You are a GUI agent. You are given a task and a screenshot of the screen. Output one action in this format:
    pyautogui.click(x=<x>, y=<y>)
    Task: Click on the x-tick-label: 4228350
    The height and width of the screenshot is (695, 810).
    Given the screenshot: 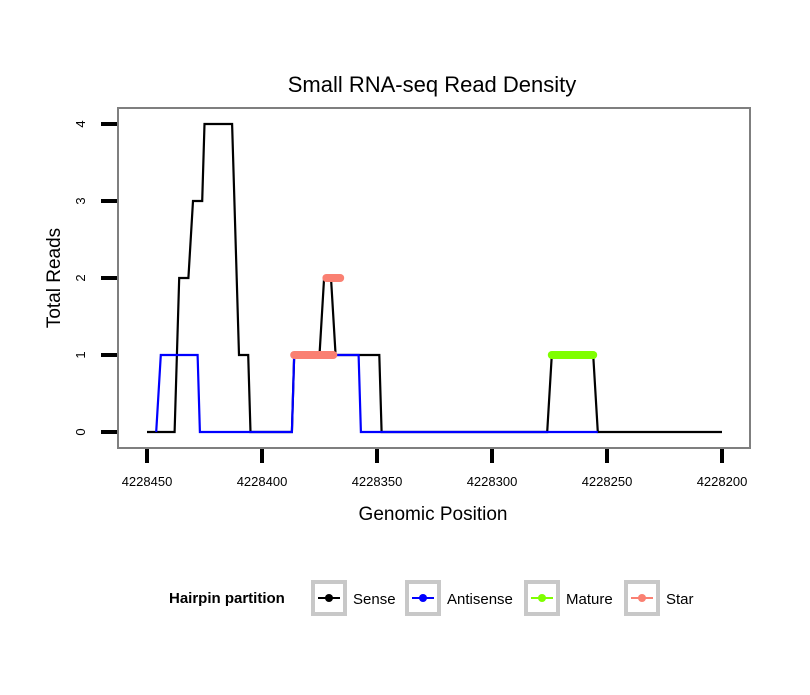 What is the action you would take?
    pyautogui.click(x=377, y=481)
    